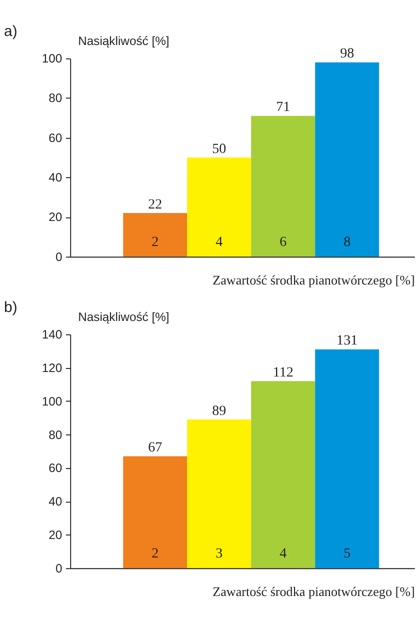 This screenshot has width=420, height=637. I want to click on y-tick-label: 120, so click(52, 367).